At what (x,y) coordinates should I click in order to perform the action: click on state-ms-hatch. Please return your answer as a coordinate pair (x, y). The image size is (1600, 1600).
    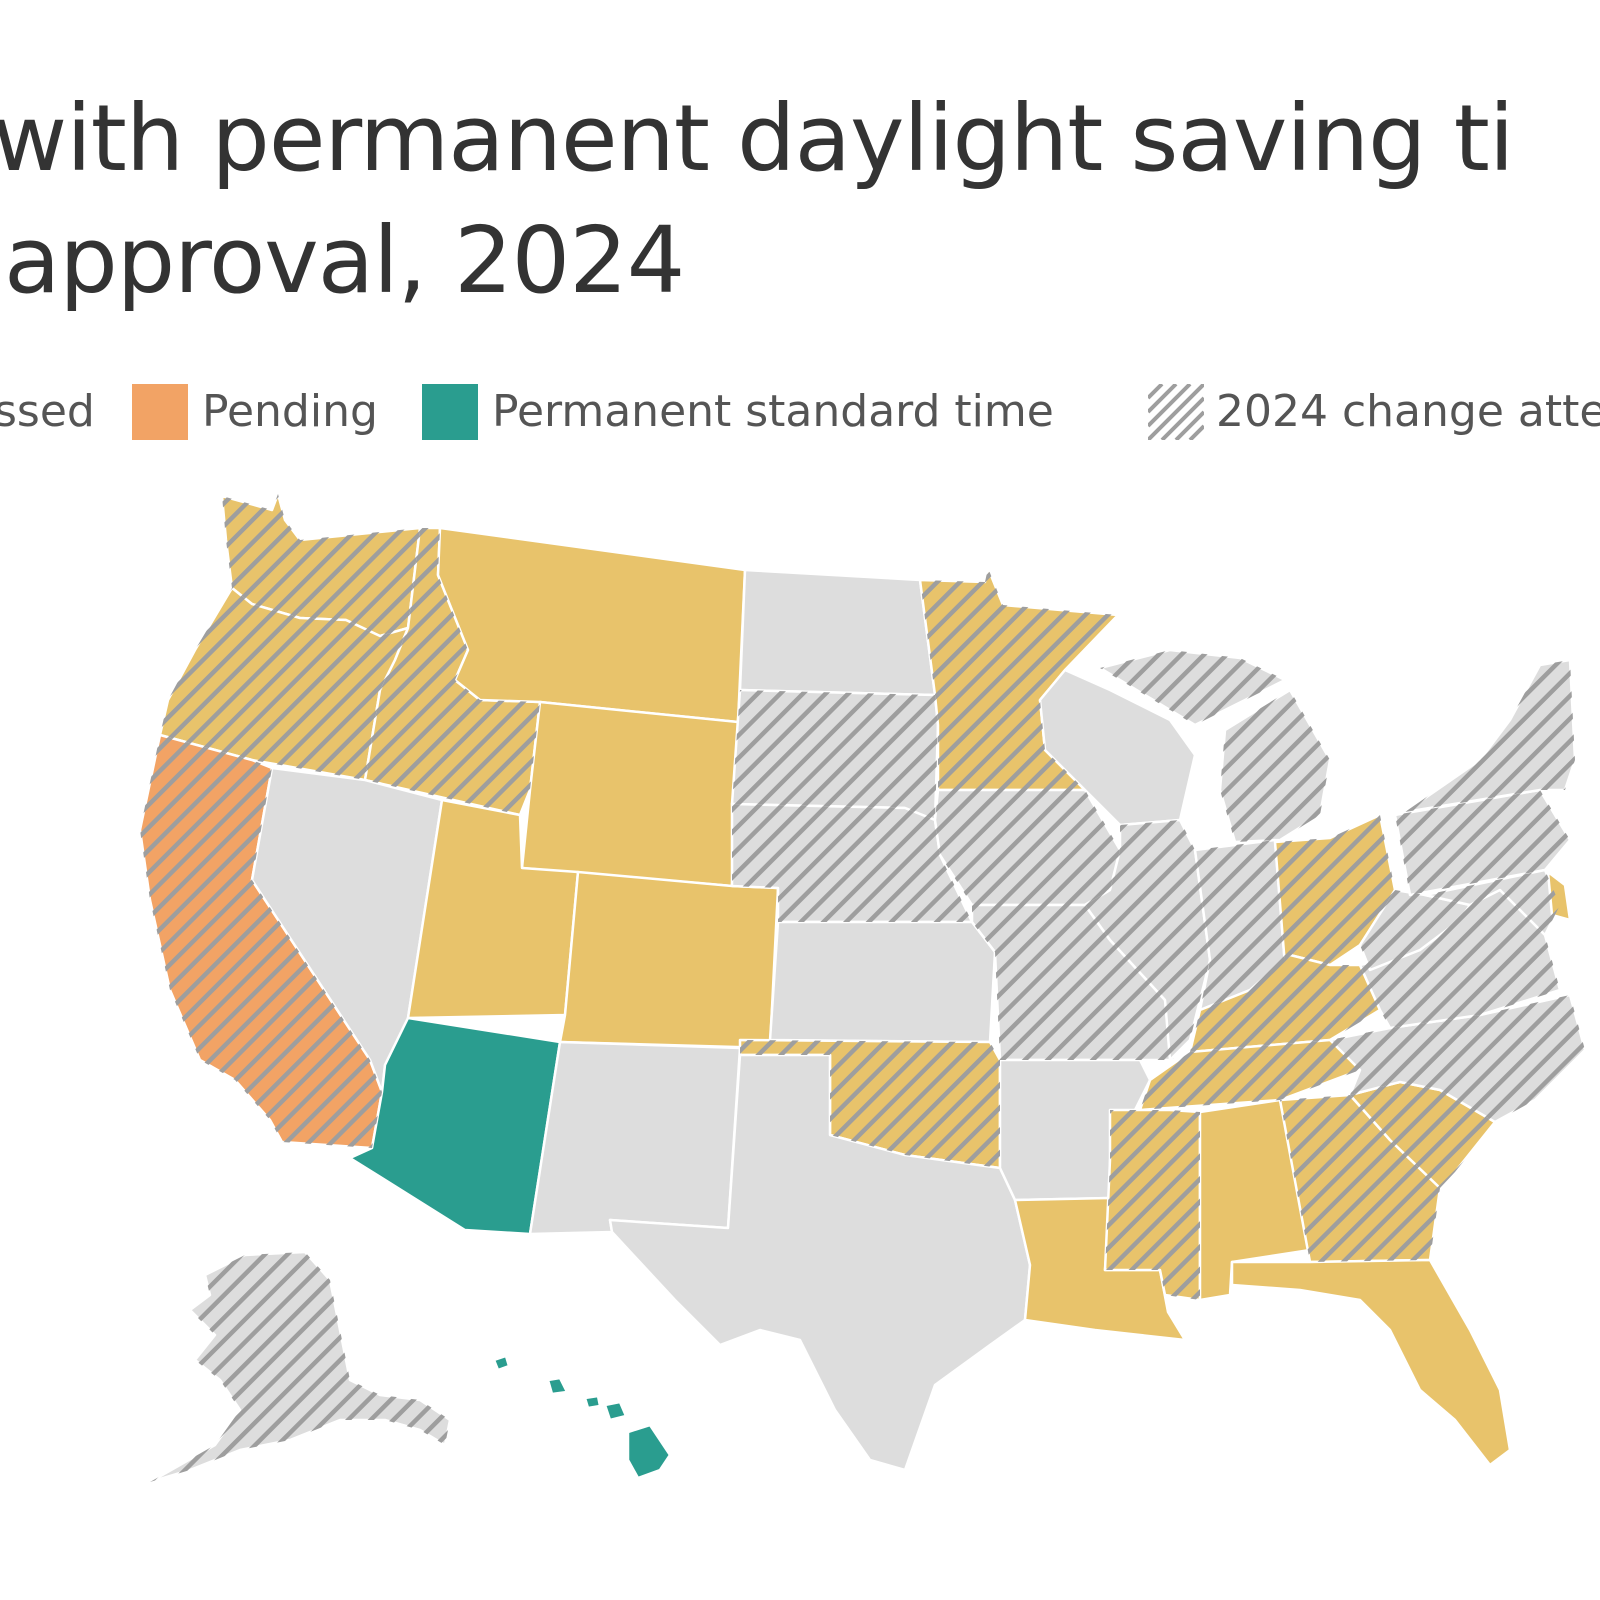
    Looking at the image, I should click on (1152, 1205).